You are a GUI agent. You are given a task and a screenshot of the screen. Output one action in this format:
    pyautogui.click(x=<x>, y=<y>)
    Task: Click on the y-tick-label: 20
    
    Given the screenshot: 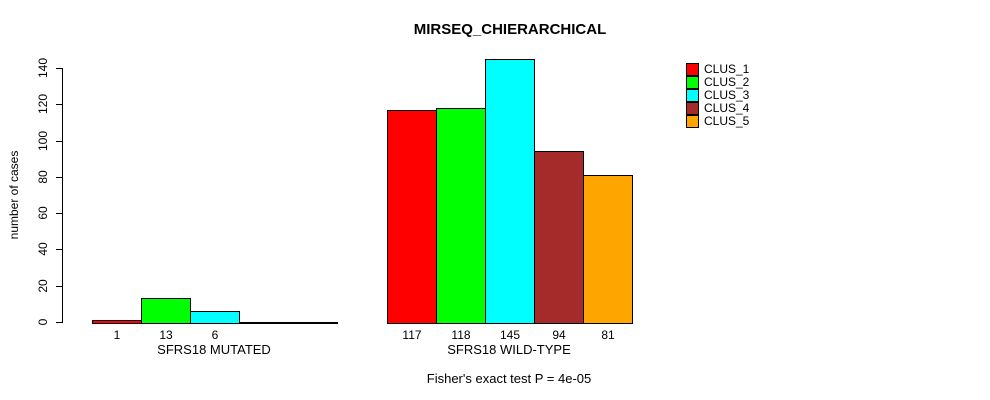 What is the action you would take?
    pyautogui.click(x=43, y=286)
    